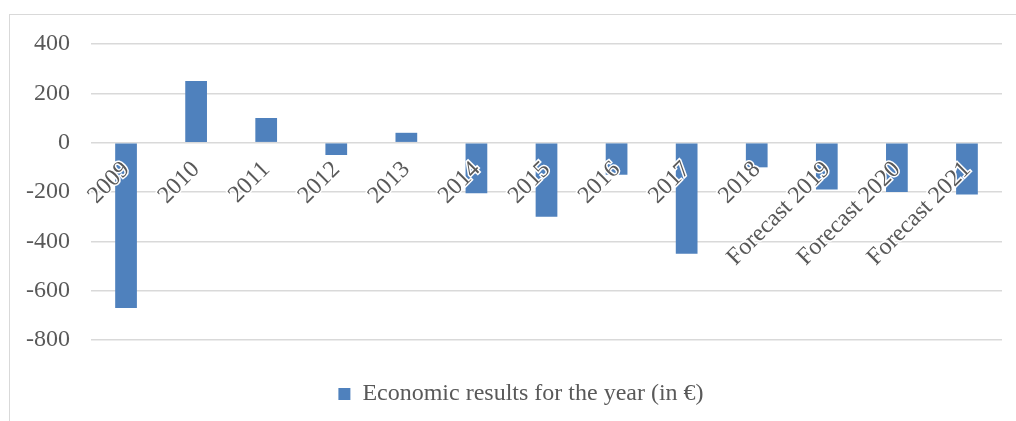 This screenshot has width=1016, height=421. Describe the element at coordinates (48, 338) in the screenshot. I see `y-tick-label: -800` at that location.